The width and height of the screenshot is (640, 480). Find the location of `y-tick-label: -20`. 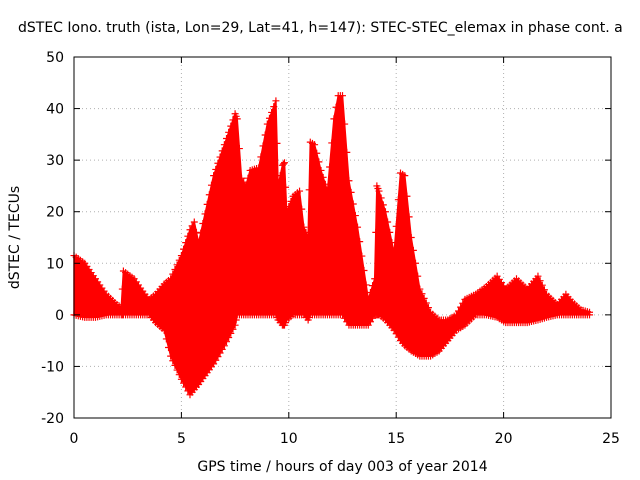

y-tick-label: -20 is located at coordinates (52, 419).